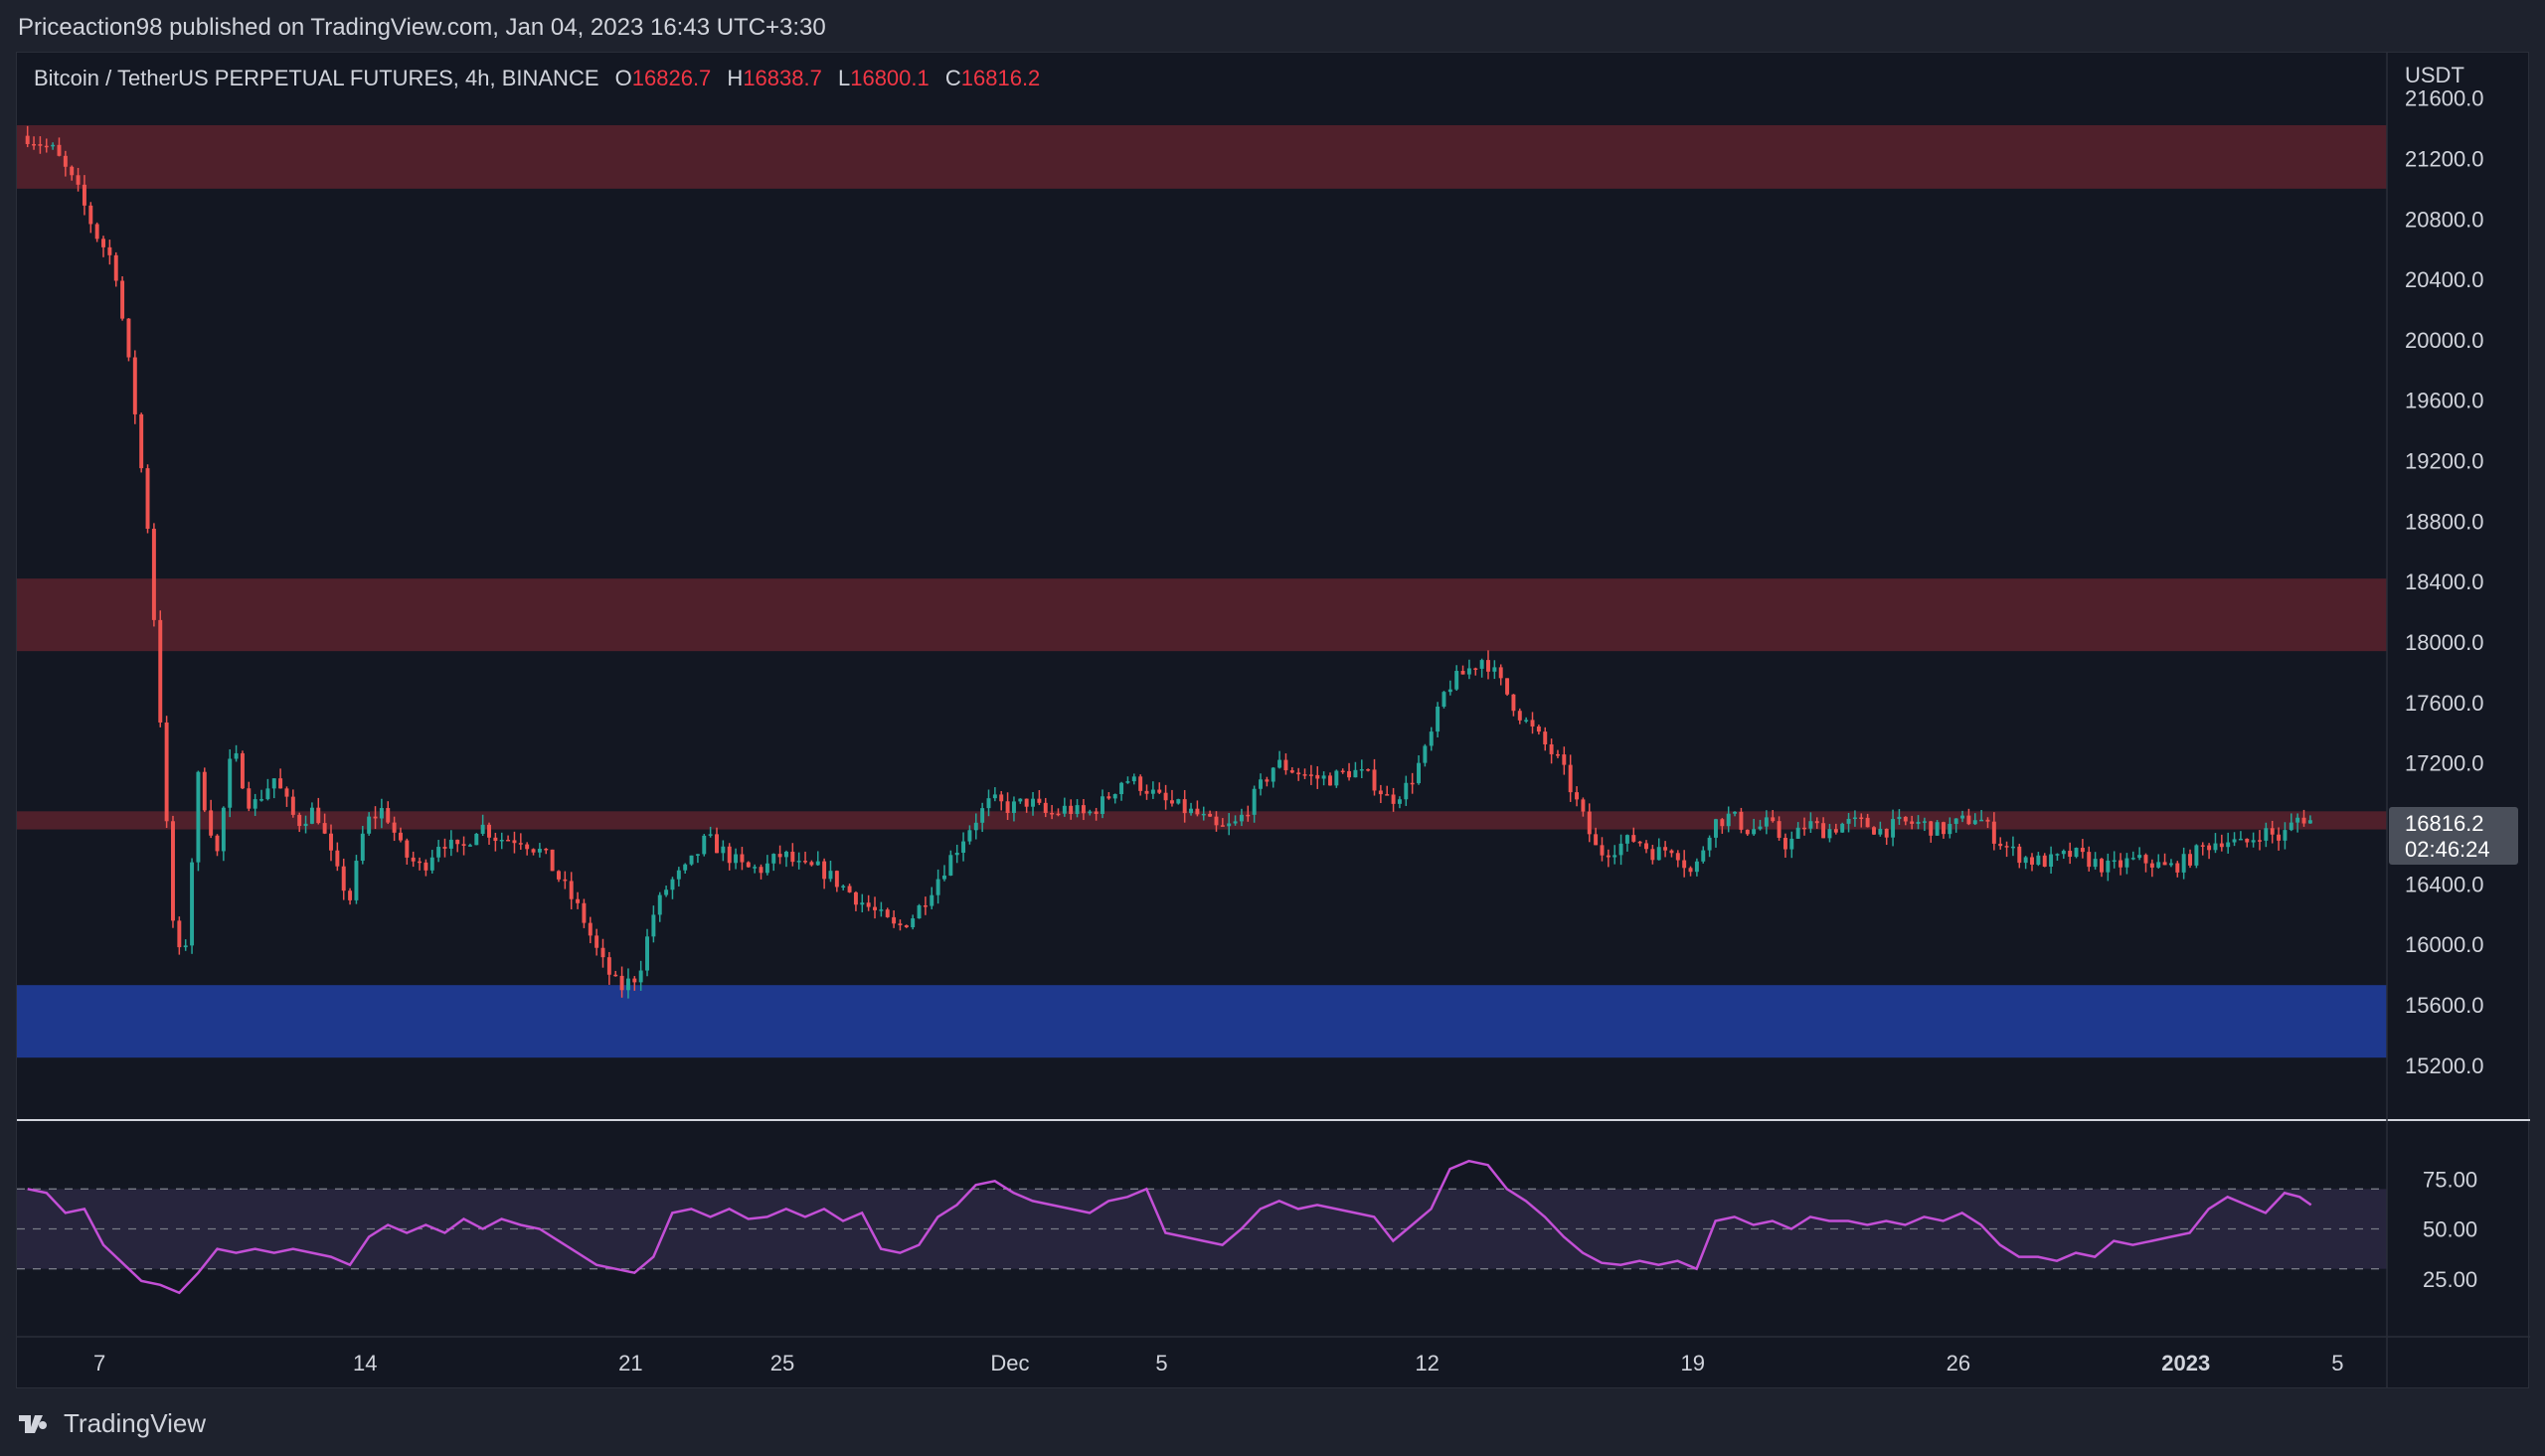  What do you see at coordinates (135, 1423) in the screenshot?
I see `tradingview-brand: TradingView` at bounding box center [135, 1423].